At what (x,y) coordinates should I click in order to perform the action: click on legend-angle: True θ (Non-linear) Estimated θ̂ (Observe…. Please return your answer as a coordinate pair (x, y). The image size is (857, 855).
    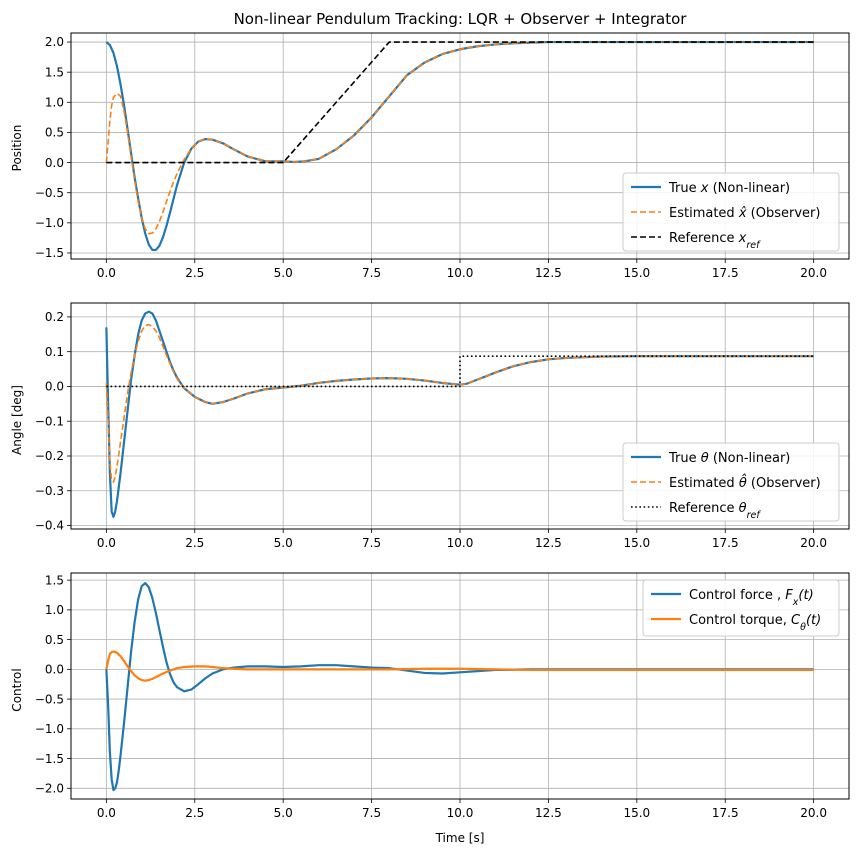
    Looking at the image, I should click on (731, 482).